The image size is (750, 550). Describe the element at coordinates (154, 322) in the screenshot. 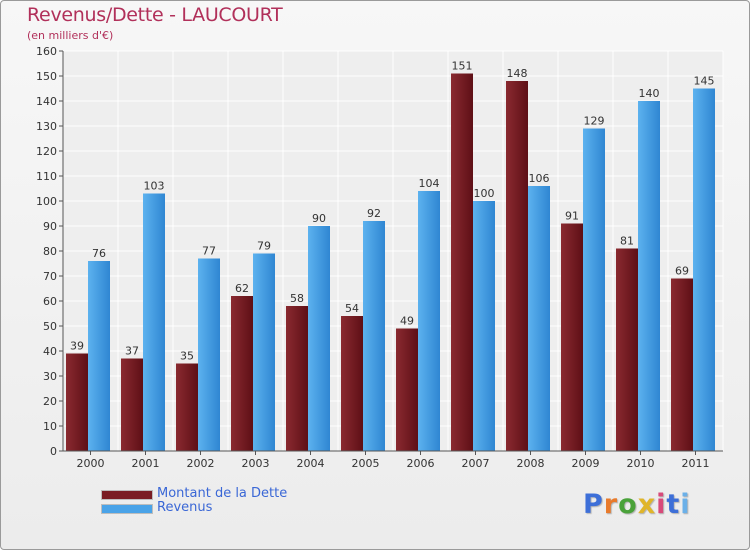

I see `bar-revenue-2001` at that location.